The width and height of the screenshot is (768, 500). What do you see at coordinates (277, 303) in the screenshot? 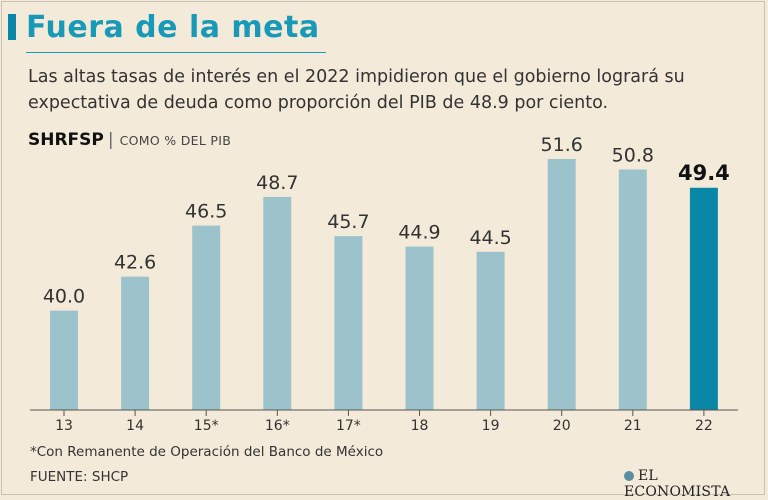
I see `bar-16-star` at bounding box center [277, 303].